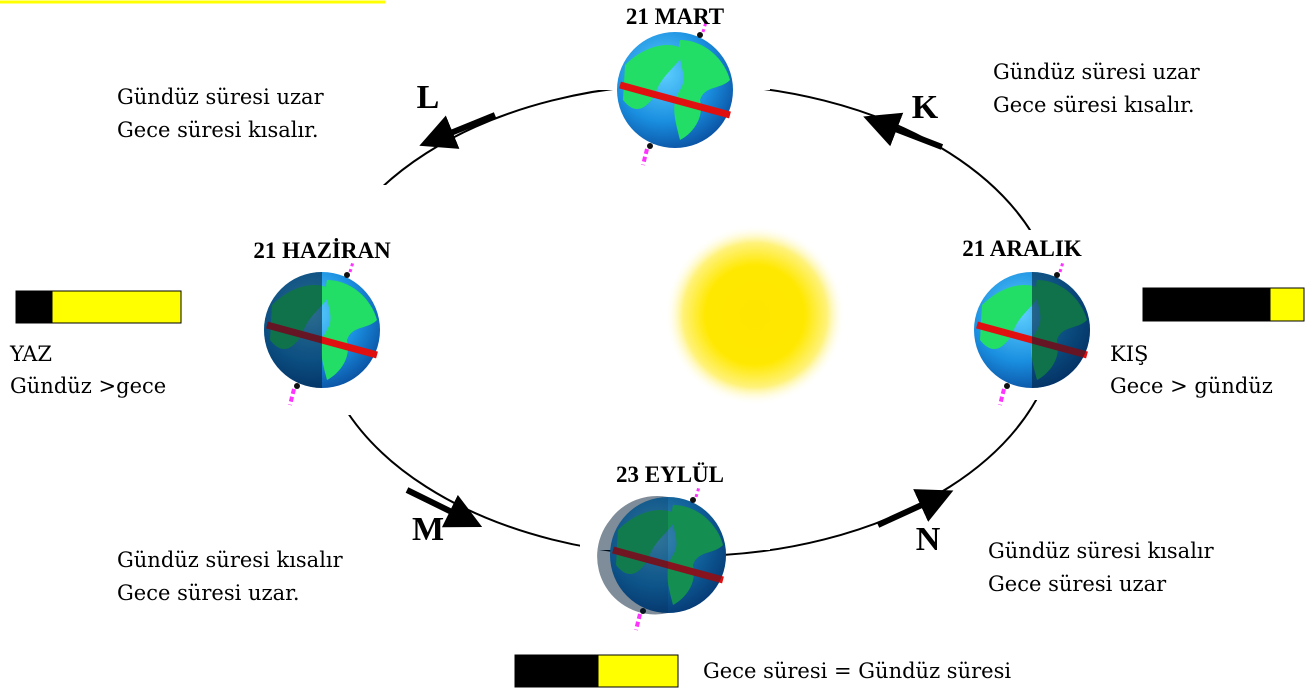  I want to click on arrow-label: K, so click(925, 107).